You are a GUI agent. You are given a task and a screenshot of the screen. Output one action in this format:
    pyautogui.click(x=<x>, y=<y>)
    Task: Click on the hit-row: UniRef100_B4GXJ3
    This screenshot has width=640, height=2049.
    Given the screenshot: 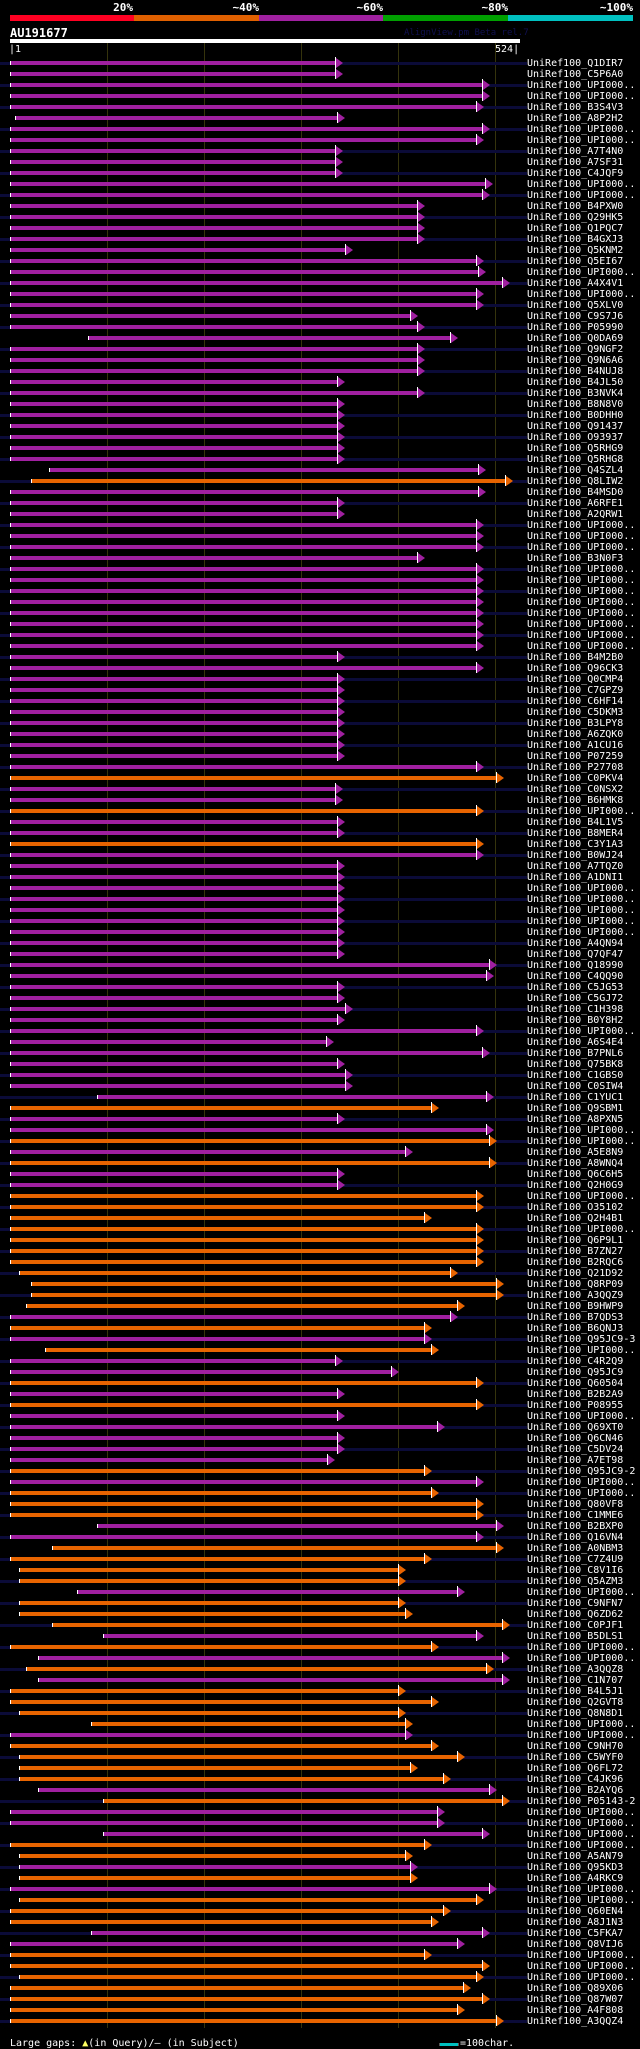 What is the action you would take?
    pyautogui.click(x=320, y=239)
    